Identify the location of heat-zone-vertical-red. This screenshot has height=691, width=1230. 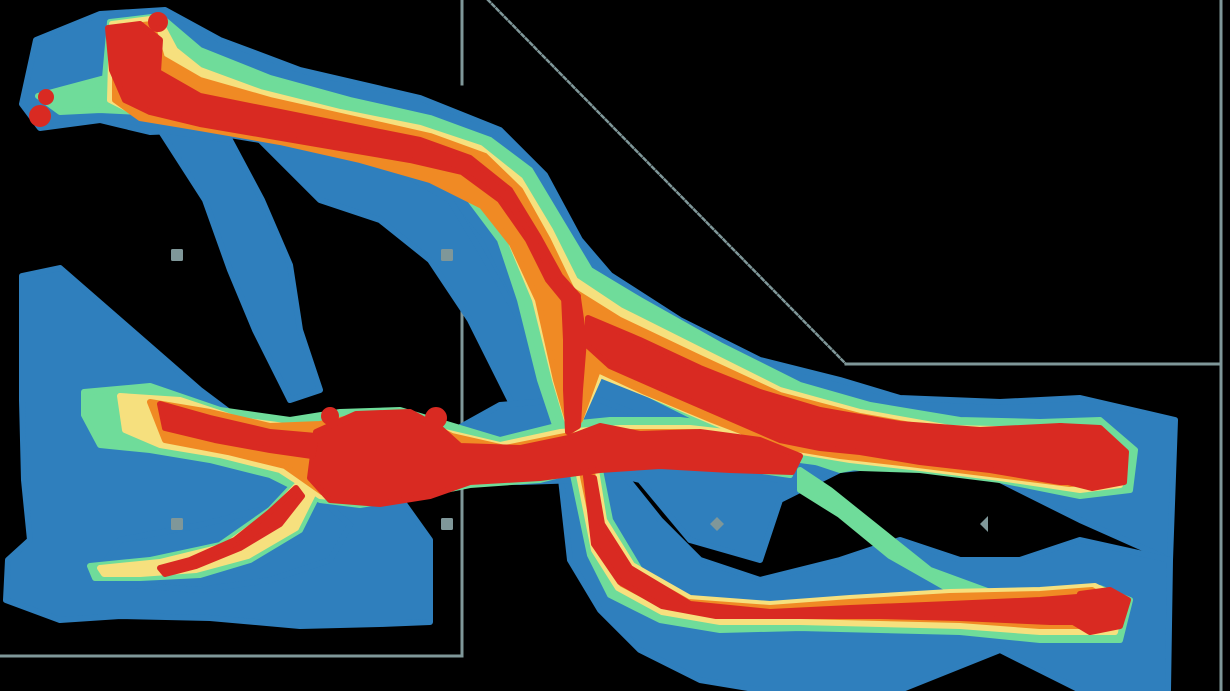
(574, 364).